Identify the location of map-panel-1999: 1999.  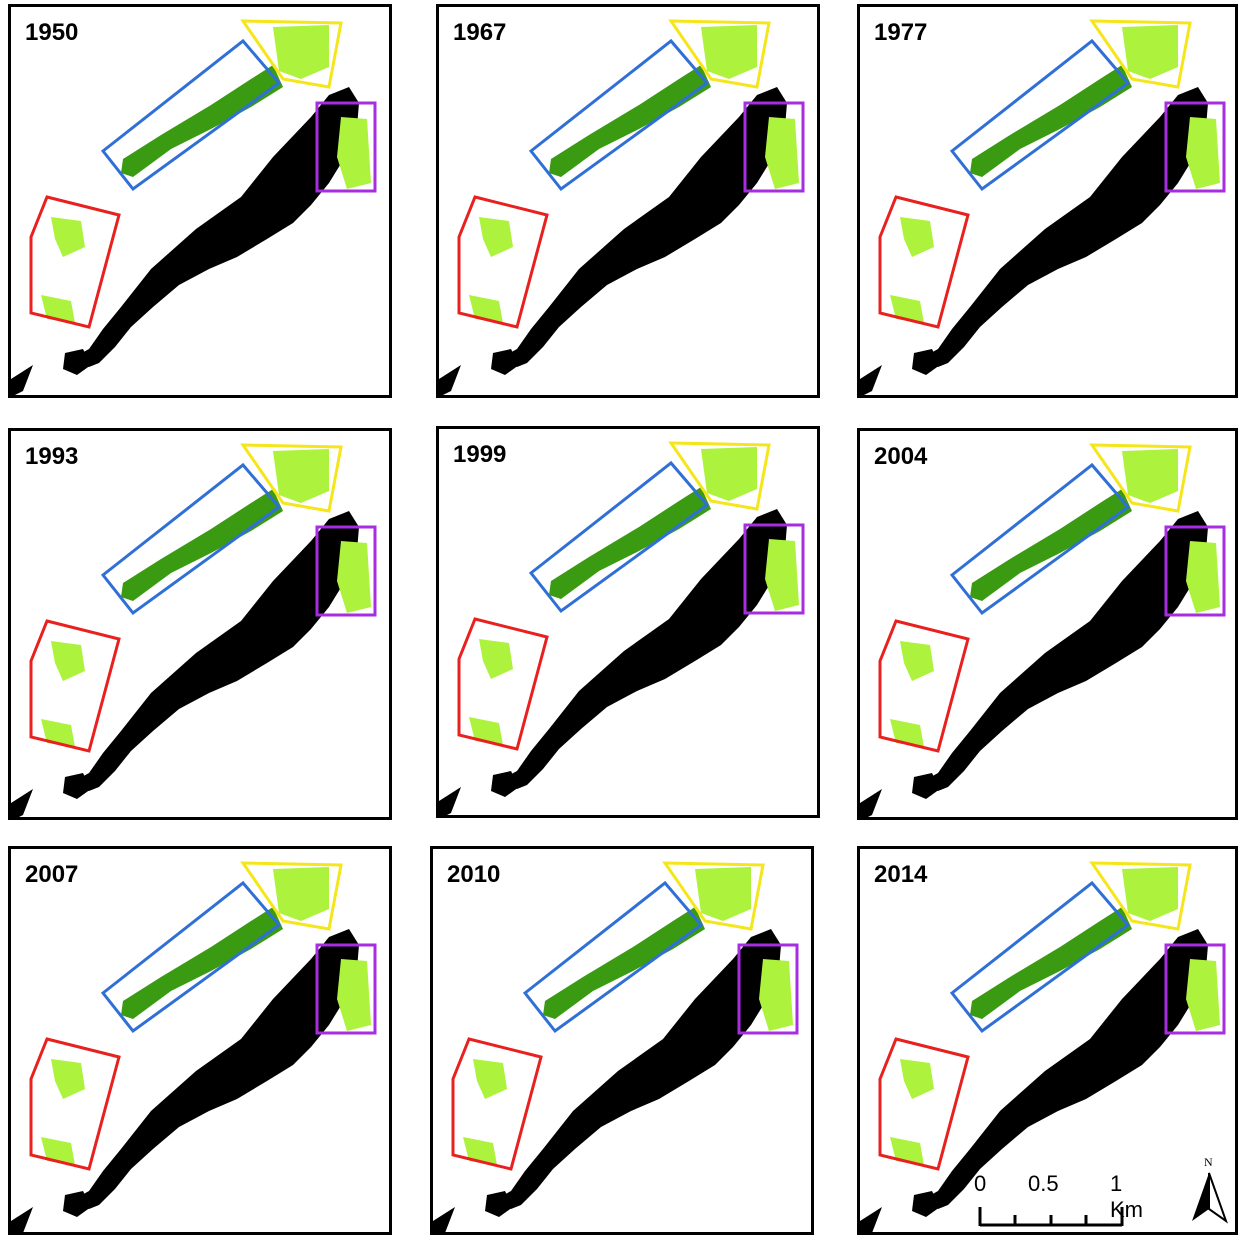
(628, 622).